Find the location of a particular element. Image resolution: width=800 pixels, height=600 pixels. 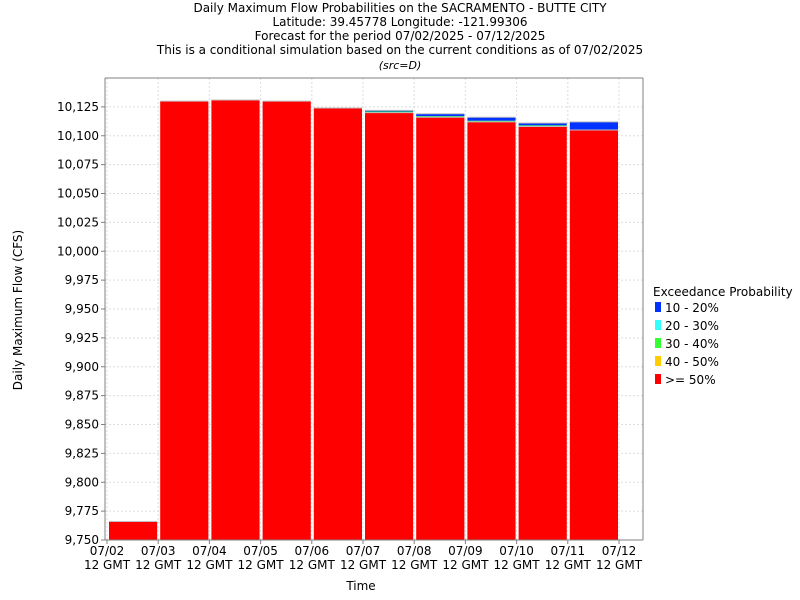

y-tick-label: 9,875 is located at coordinates (82, 396).